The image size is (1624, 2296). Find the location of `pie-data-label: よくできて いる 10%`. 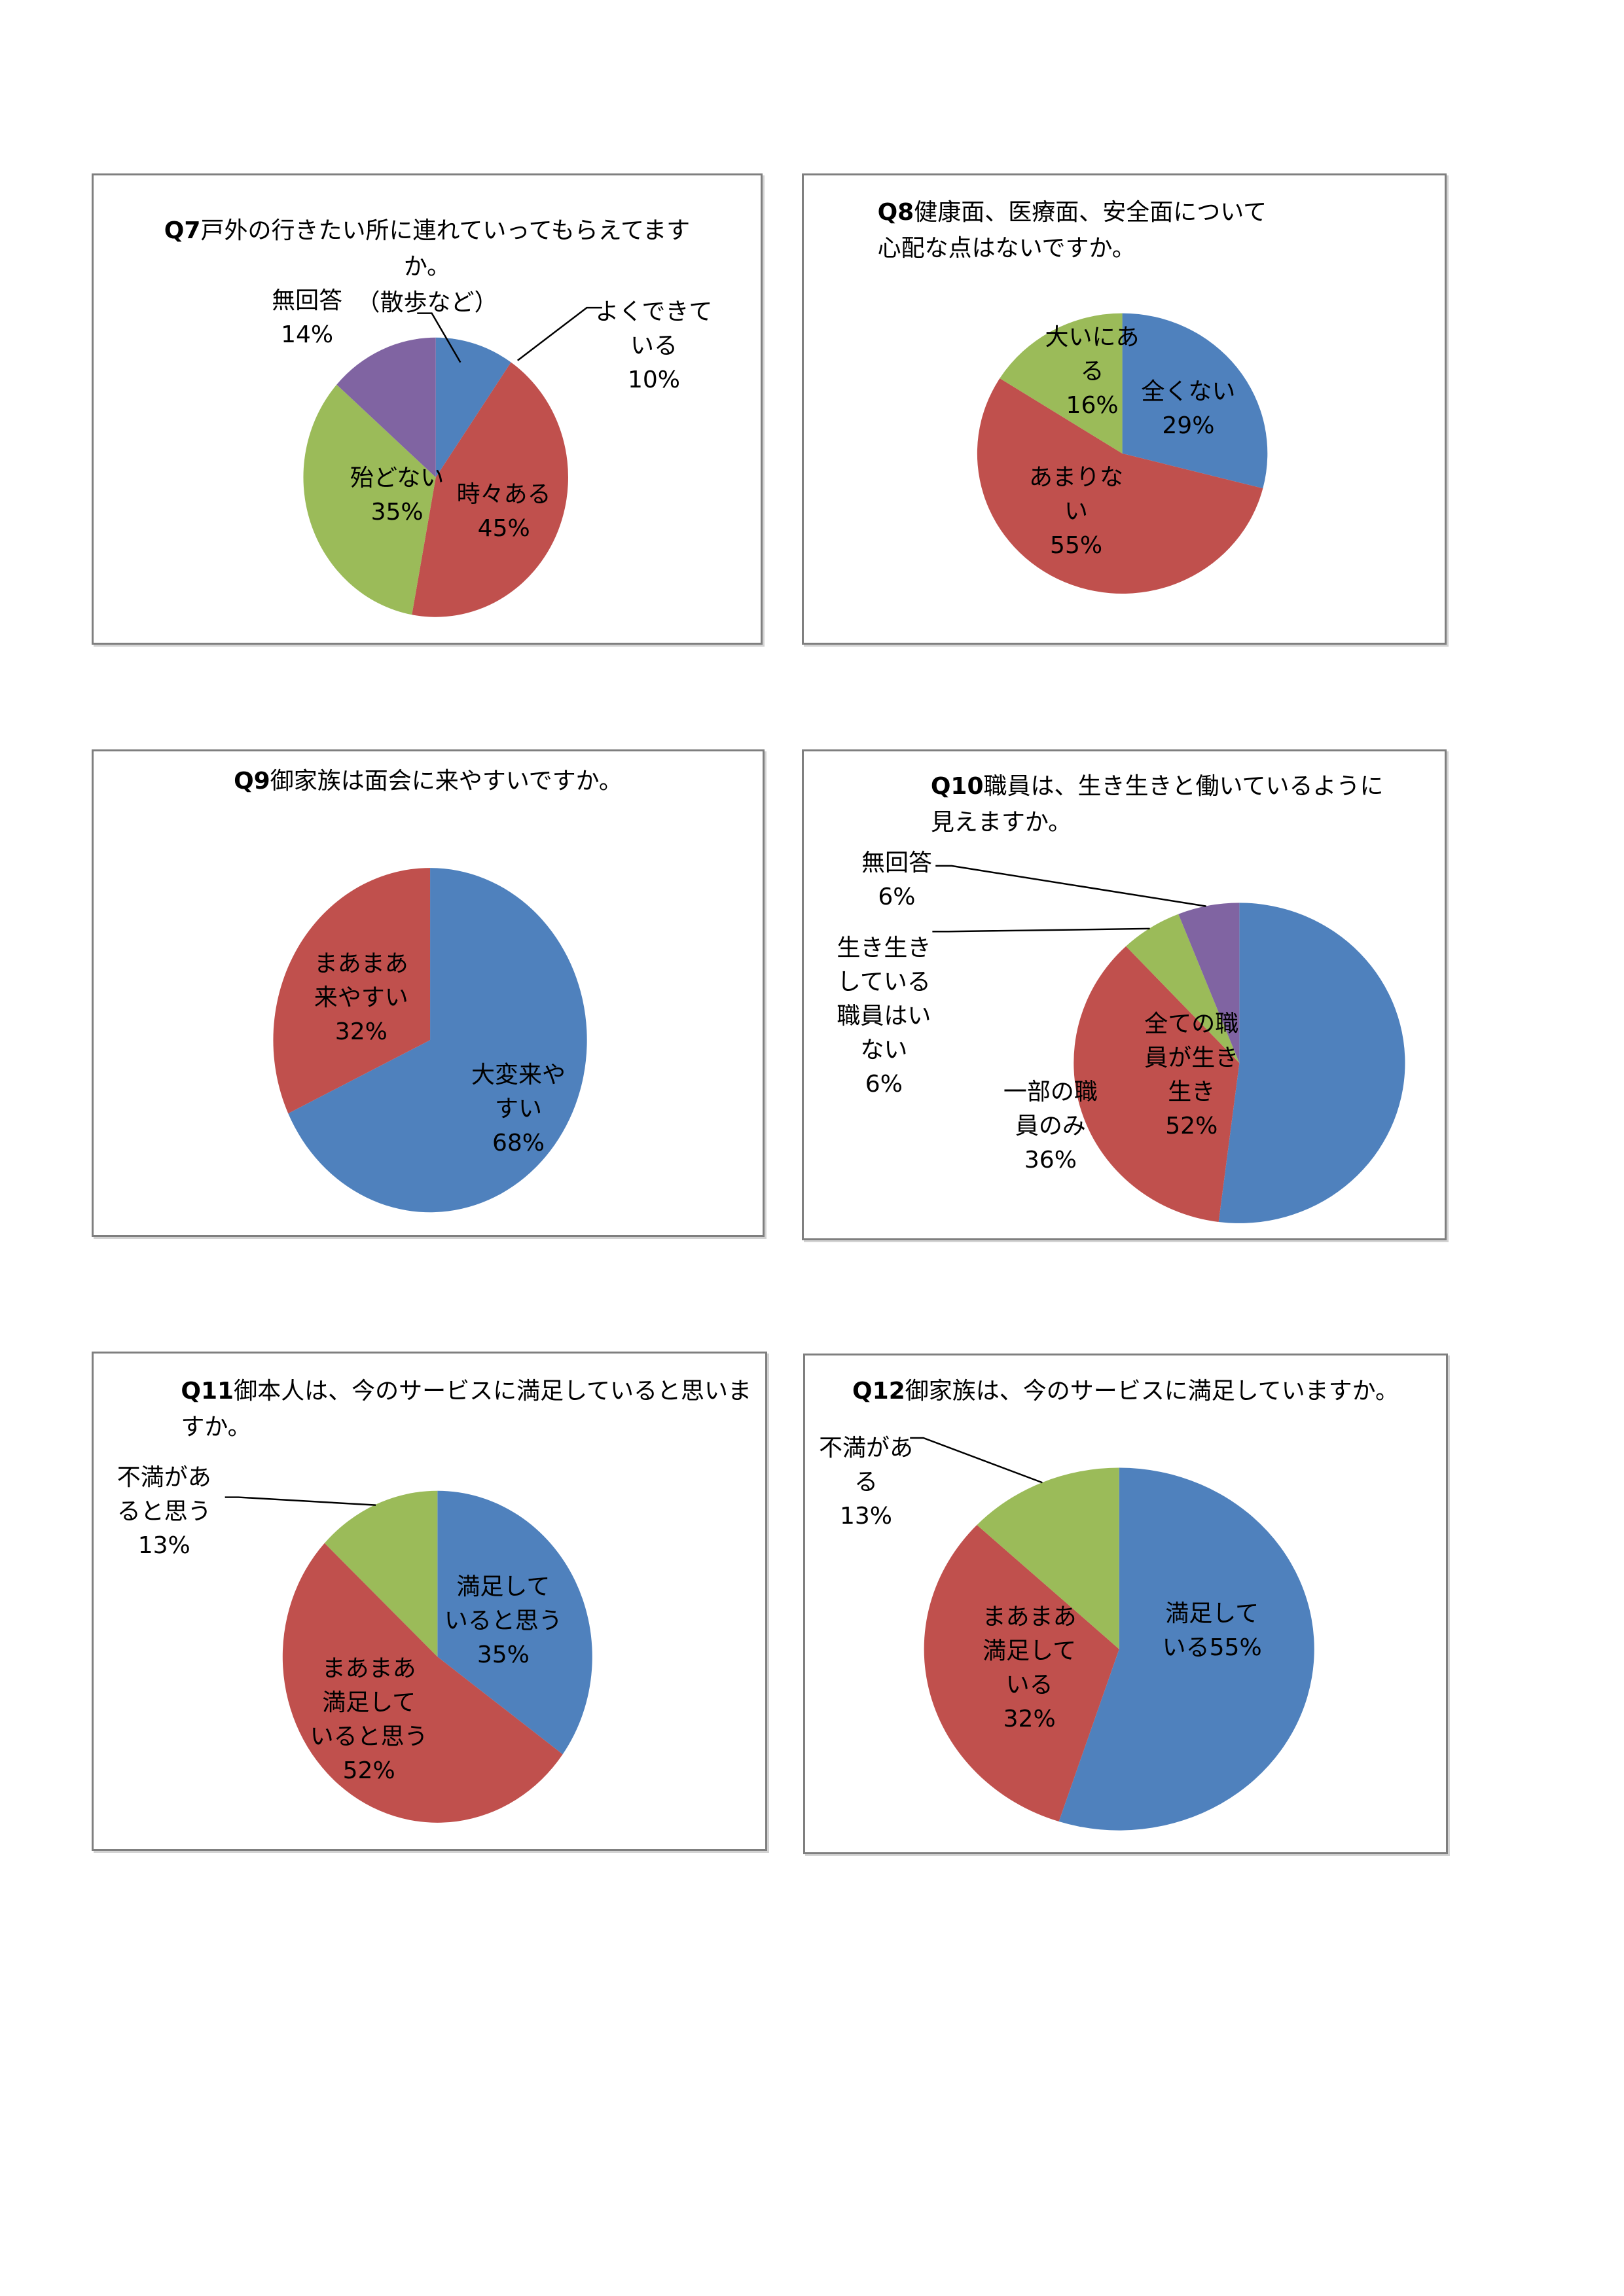

pie-data-label: よくできて いる 10% is located at coordinates (653, 346).